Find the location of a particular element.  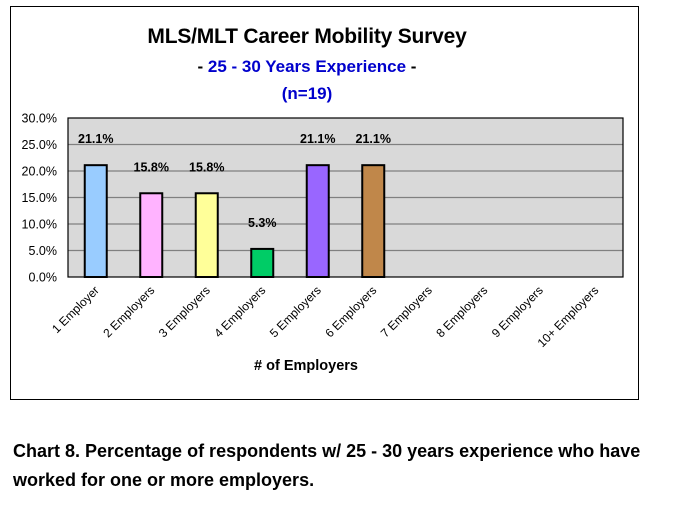

y-axis-ticks: 0.0% 5.0% 10.0% 15.0% 20.0% 25.0% 30.0% is located at coordinates (39, 198).